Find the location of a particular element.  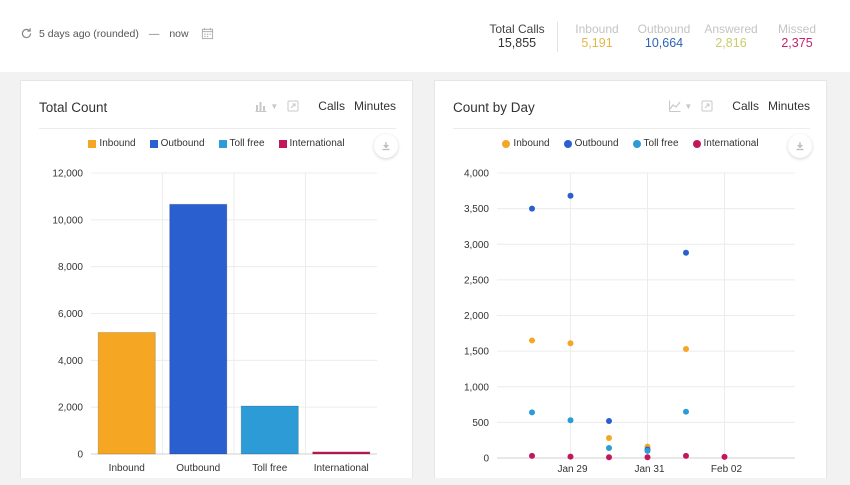

stat-missed-label: Missed is located at coordinates (796, 29).